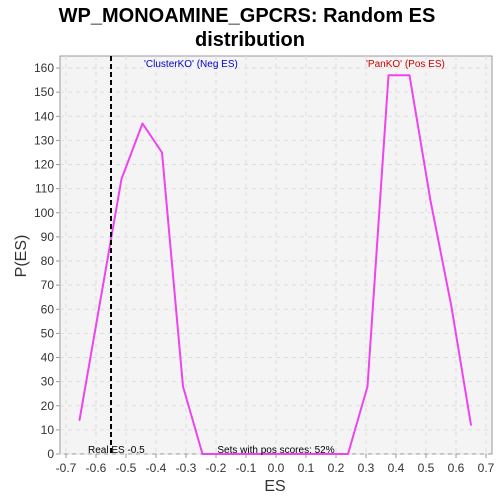 The image size is (500, 500). What do you see at coordinates (48, 333) in the screenshot?
I see `y-tick-label: 50` at bounding box center [48, 333].